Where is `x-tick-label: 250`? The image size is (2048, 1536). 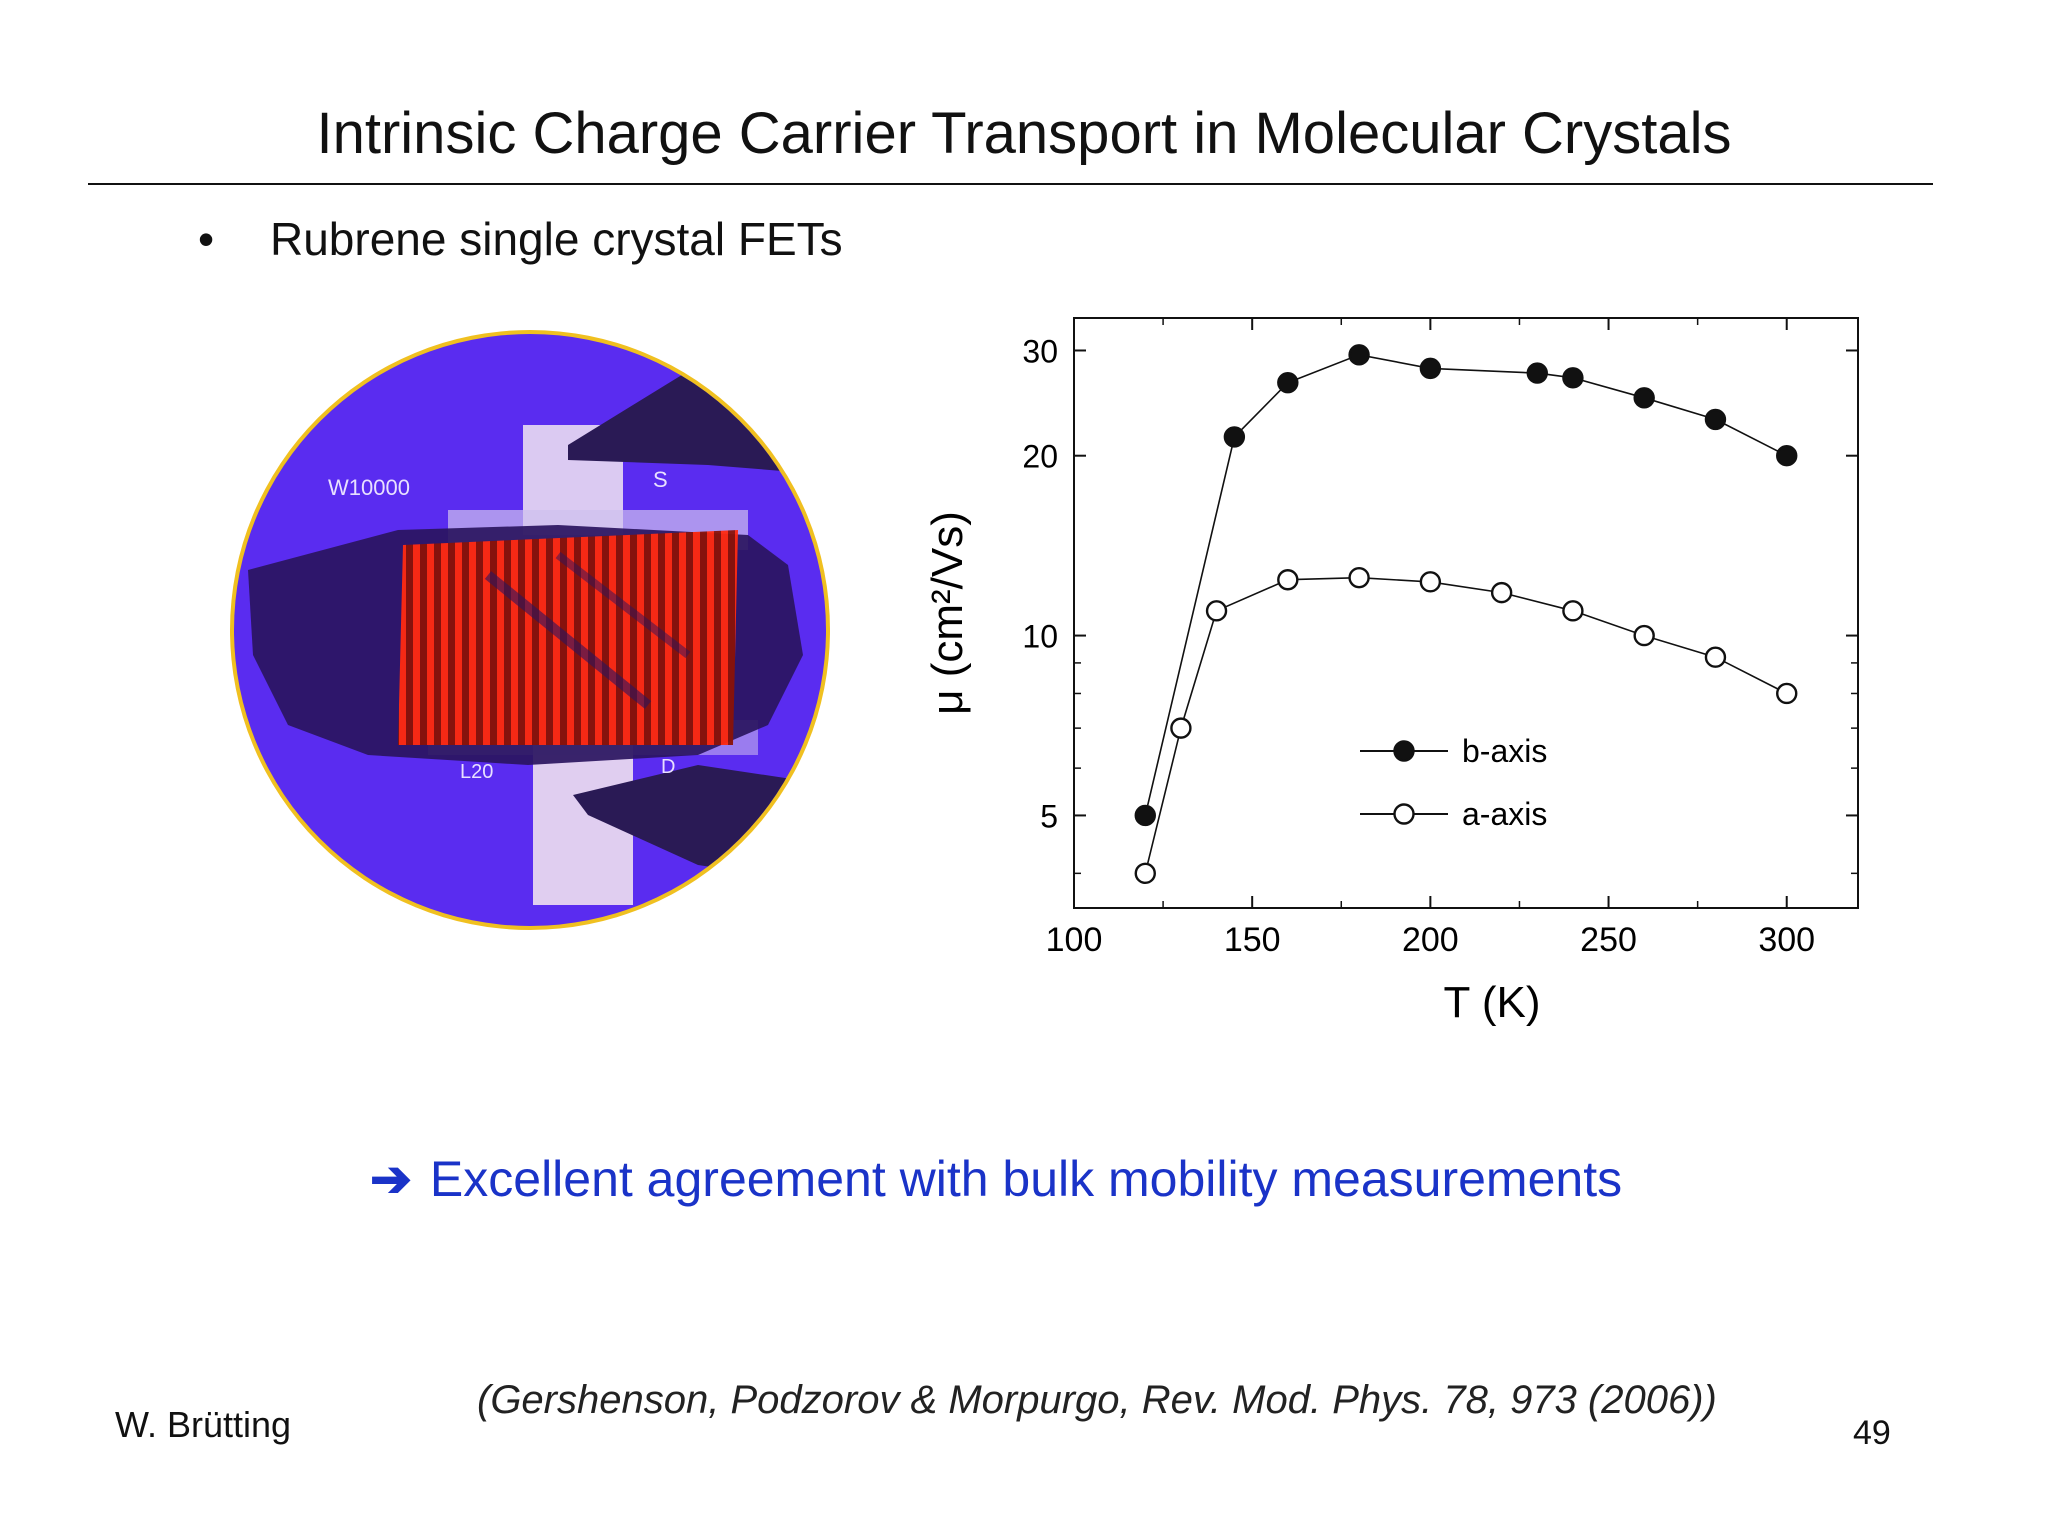 x-tick-label: 250 is located at coordinates (1608, 940).